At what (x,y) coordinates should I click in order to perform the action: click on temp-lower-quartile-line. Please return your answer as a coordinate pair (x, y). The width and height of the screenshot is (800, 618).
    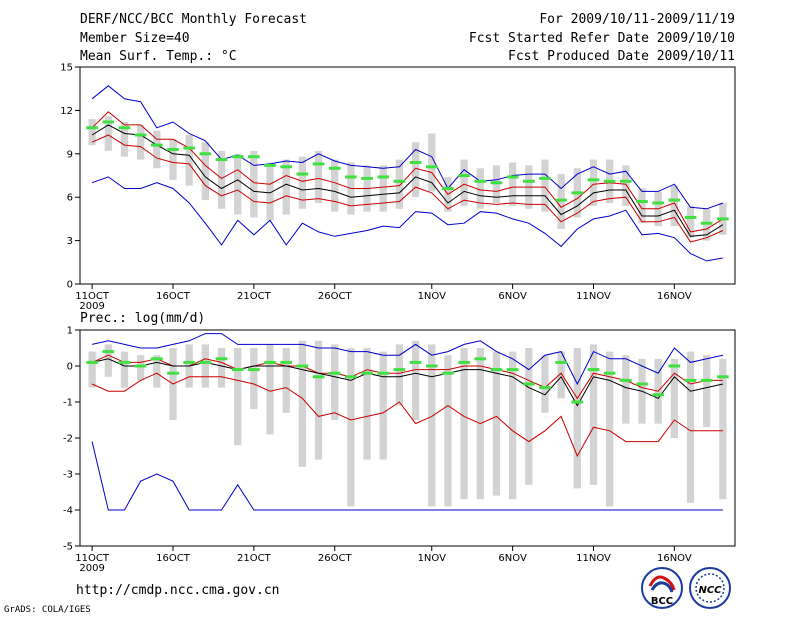
    Looking at the image, I should click on (407, 188).